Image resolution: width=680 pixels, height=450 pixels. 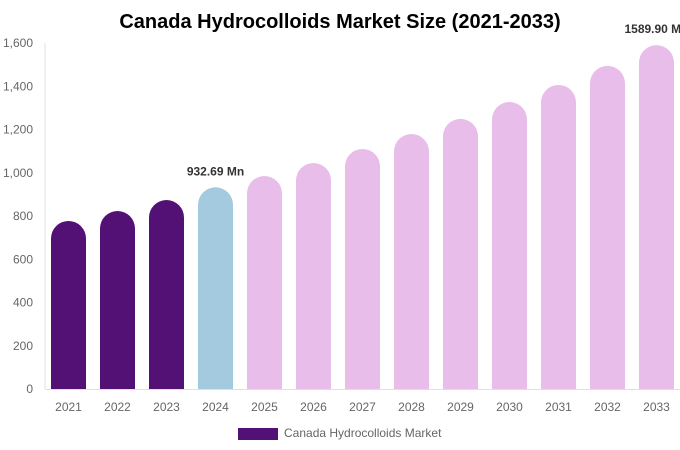 I want to click on bar-2025, so click(x=264, y=282).